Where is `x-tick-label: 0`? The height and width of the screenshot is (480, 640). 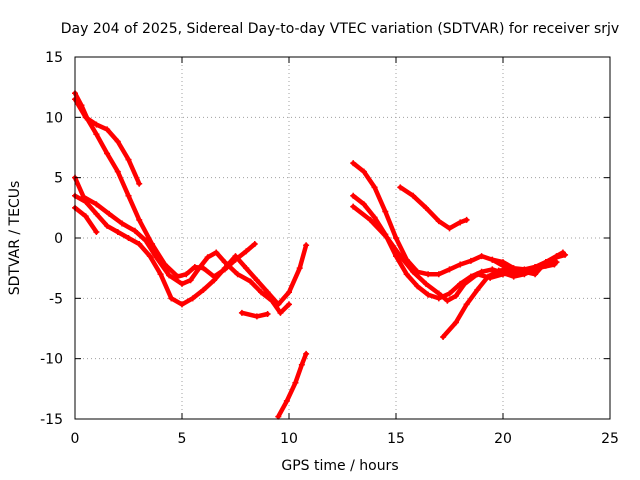 x-tick-label: 0 is located at coordinates (75, 439).